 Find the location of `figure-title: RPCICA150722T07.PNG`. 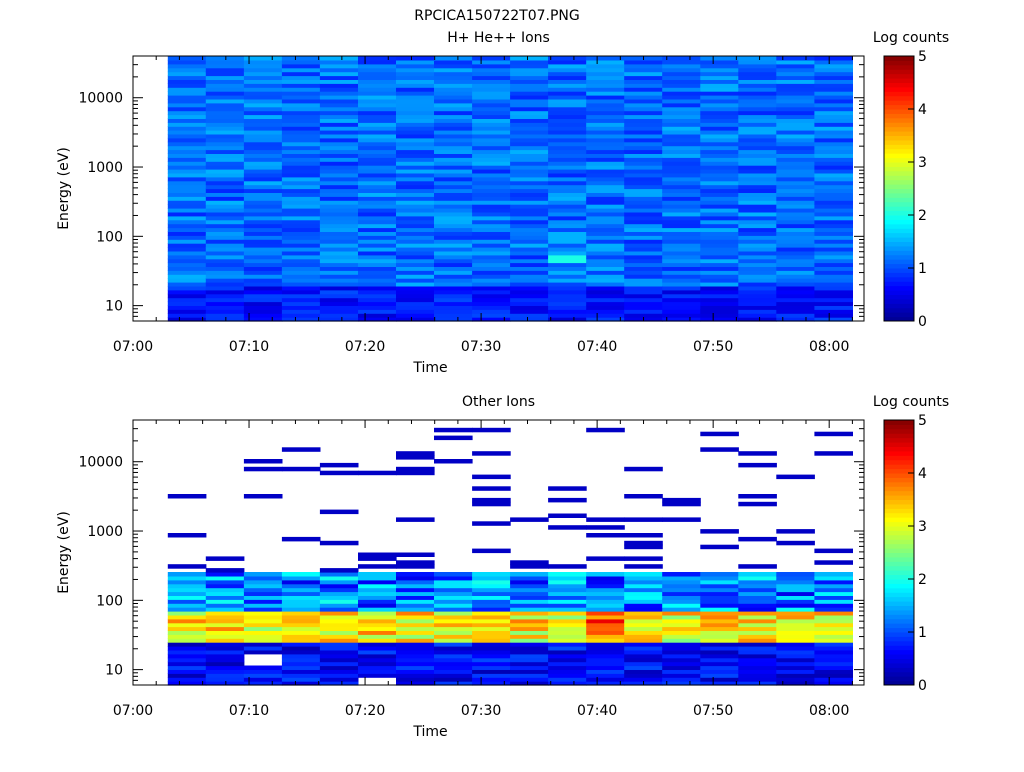

figure-title: RPCICA150722T07.PNG is located at coordinates (496, 16).